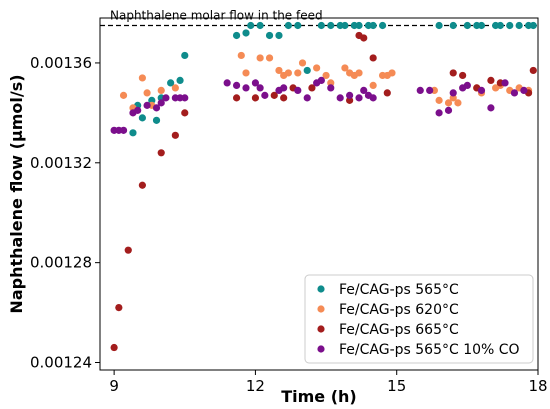 This screenshot has width=550, height=409. Describe the element at coordinates (396, 386) in the screenshot. I see `x-tick-label: 15` at that location.